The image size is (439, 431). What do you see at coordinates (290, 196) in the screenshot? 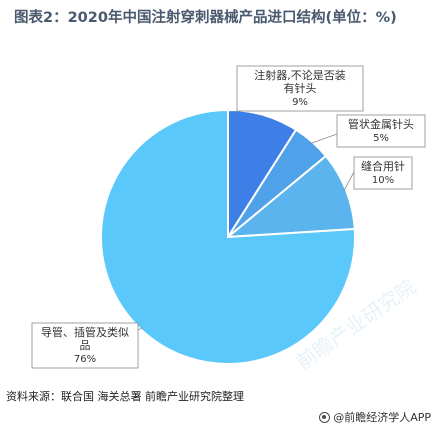
I see `pie-slice` at bounding box center [290, 196].